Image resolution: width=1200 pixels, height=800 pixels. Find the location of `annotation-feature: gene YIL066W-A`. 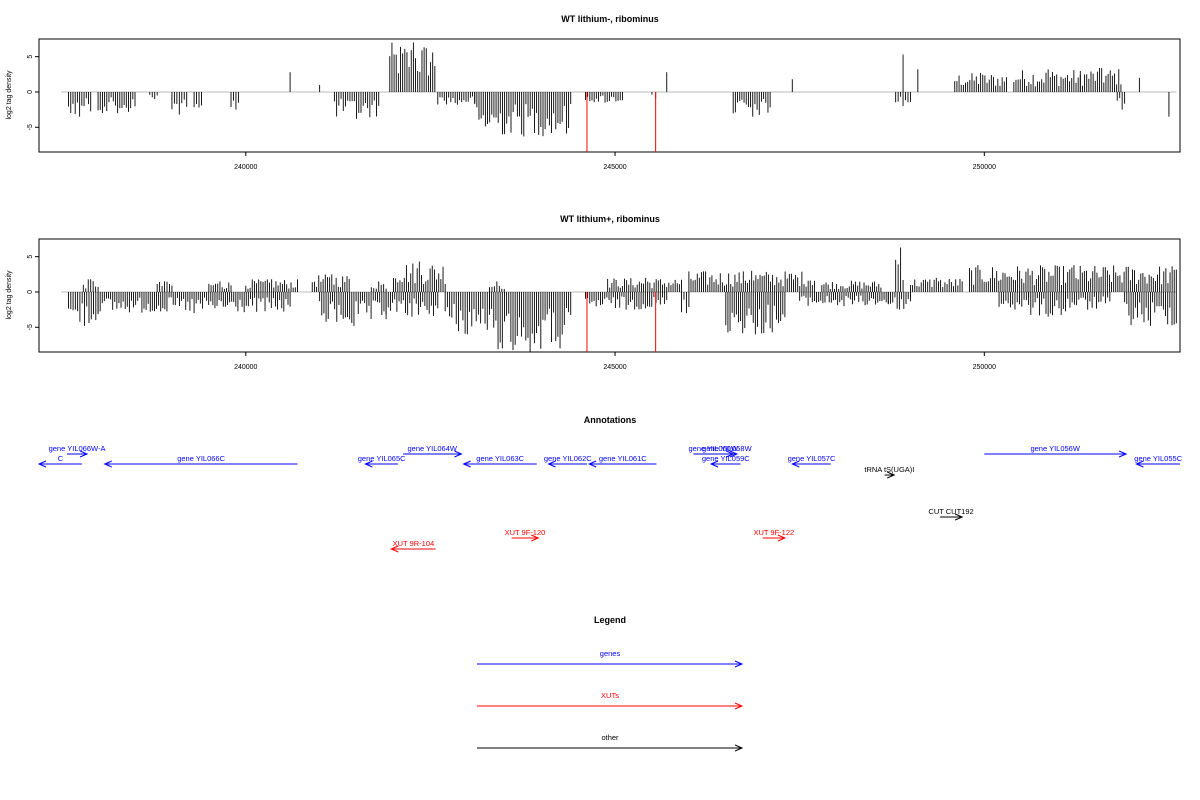

annotation-feature: gene YIL066W-A is located at coordinates (77, 451).